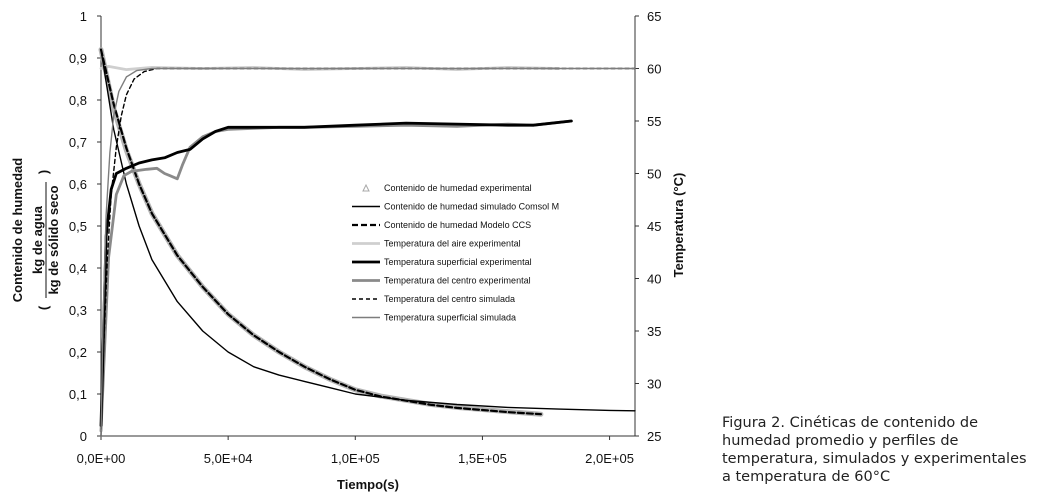  I want to click on x-tick-label: 1,0E+05, so click(355, 458).